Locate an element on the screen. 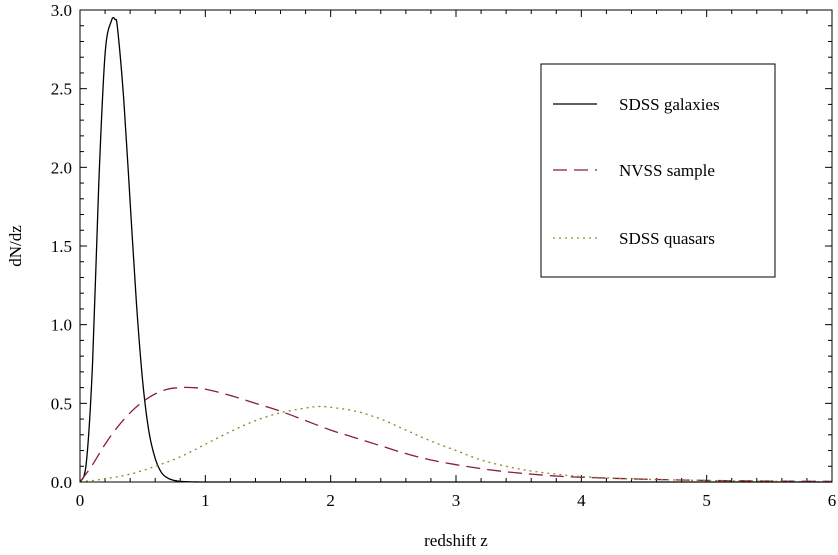 This screenshot has height=555, width=838. legend: SDSS galaxies NVSS sample SDSS quasars is located at coordinates (658, 170).